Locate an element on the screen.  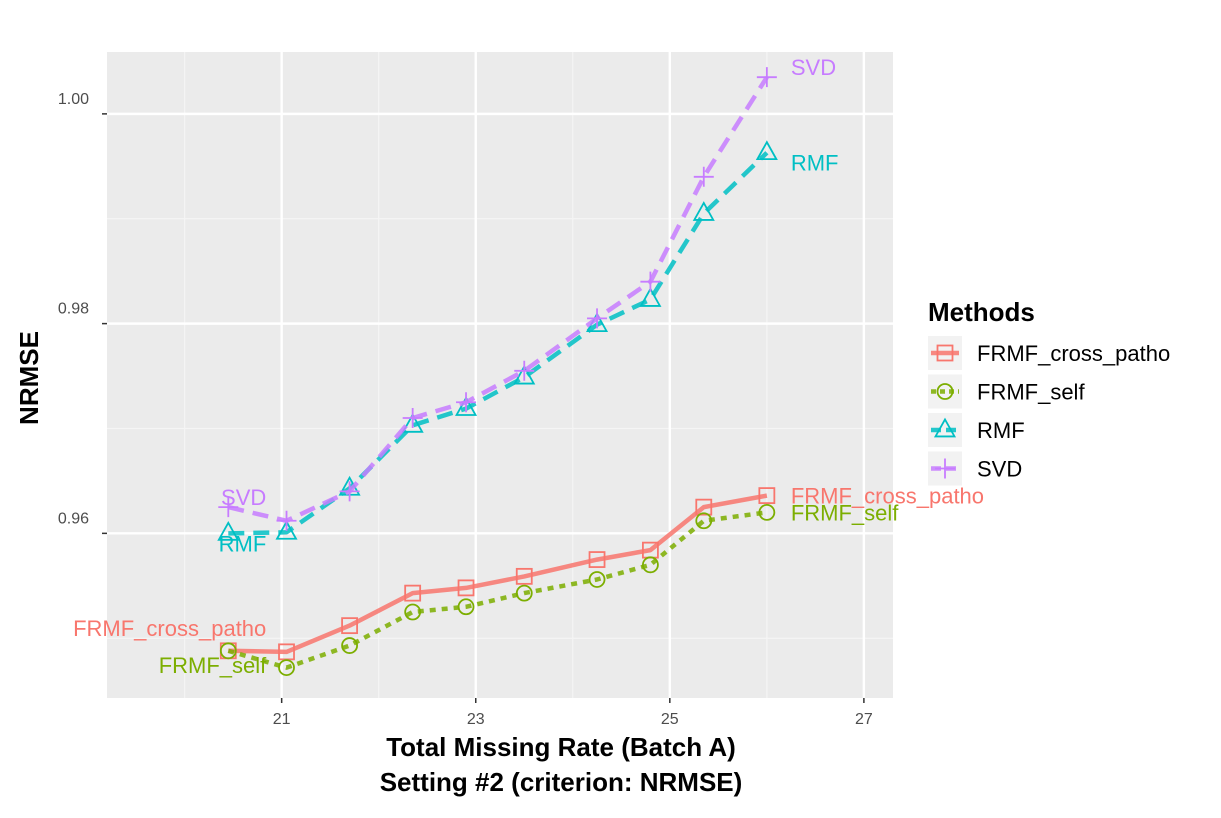
series-end-label: SVD is located at coordinates (813, 67).